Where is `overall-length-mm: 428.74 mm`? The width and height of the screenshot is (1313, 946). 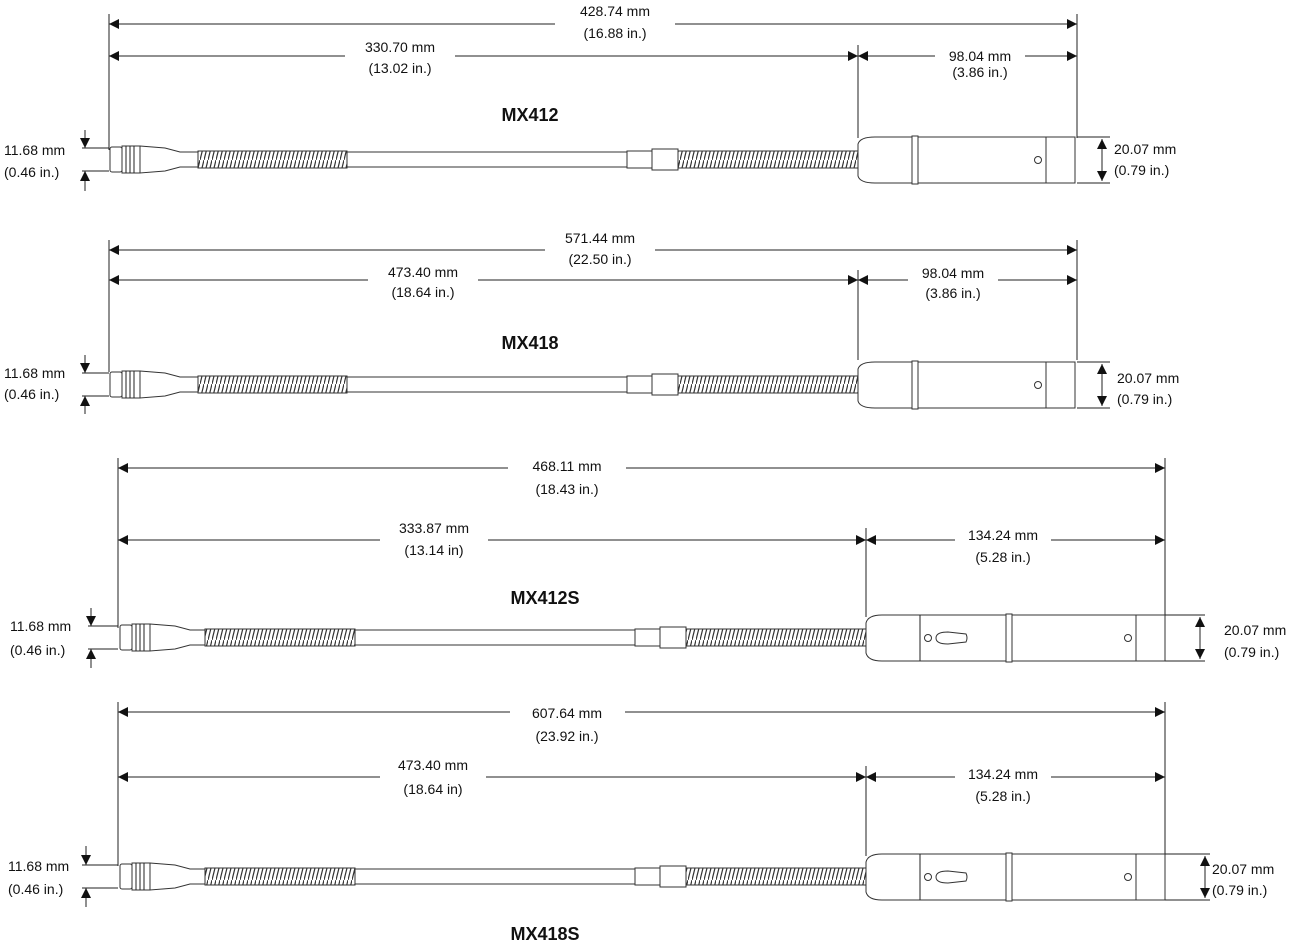 overall-length-mm: 428.74 mm is located at coordinates (615, 11).